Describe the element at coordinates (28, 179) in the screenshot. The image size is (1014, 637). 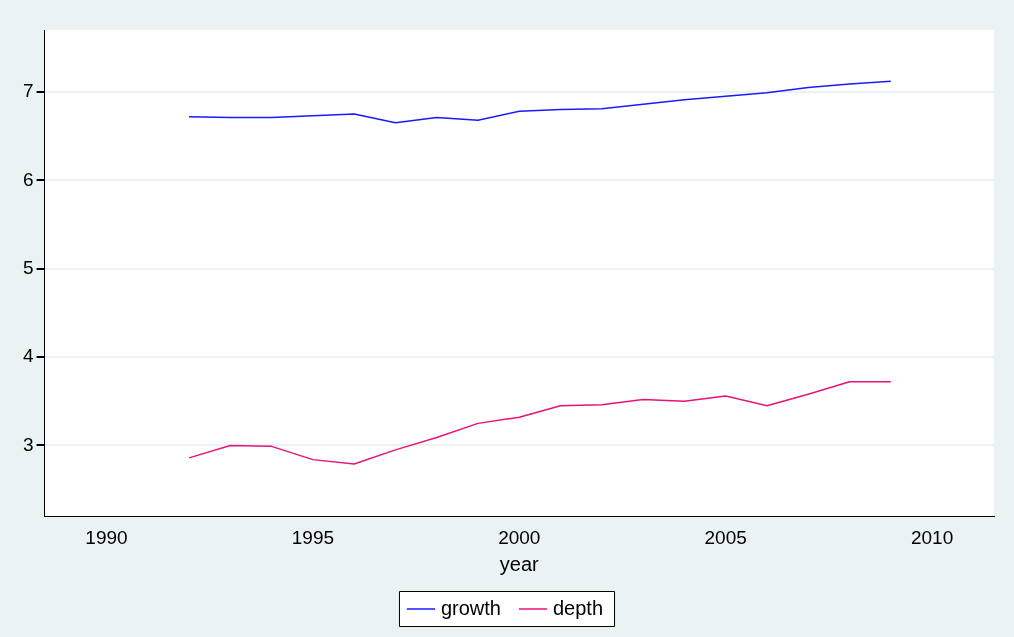
I see `y-tick-label: 6` at that location.